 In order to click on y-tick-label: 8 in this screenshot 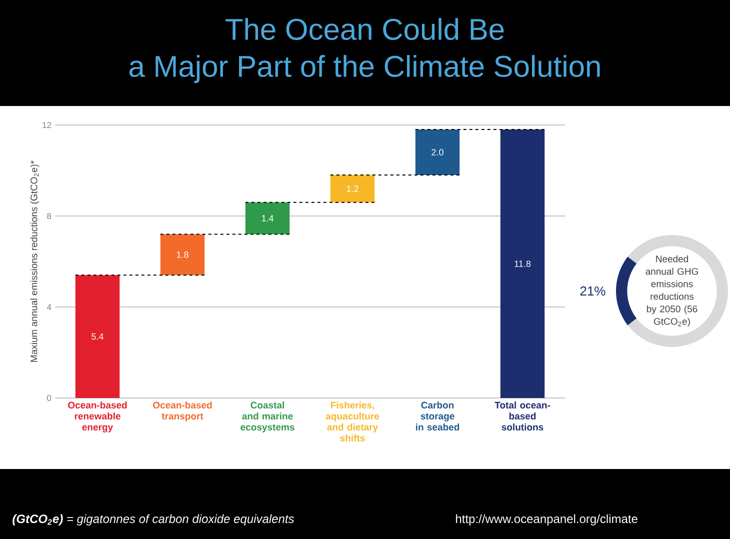, I will do `click(49, 216)`.